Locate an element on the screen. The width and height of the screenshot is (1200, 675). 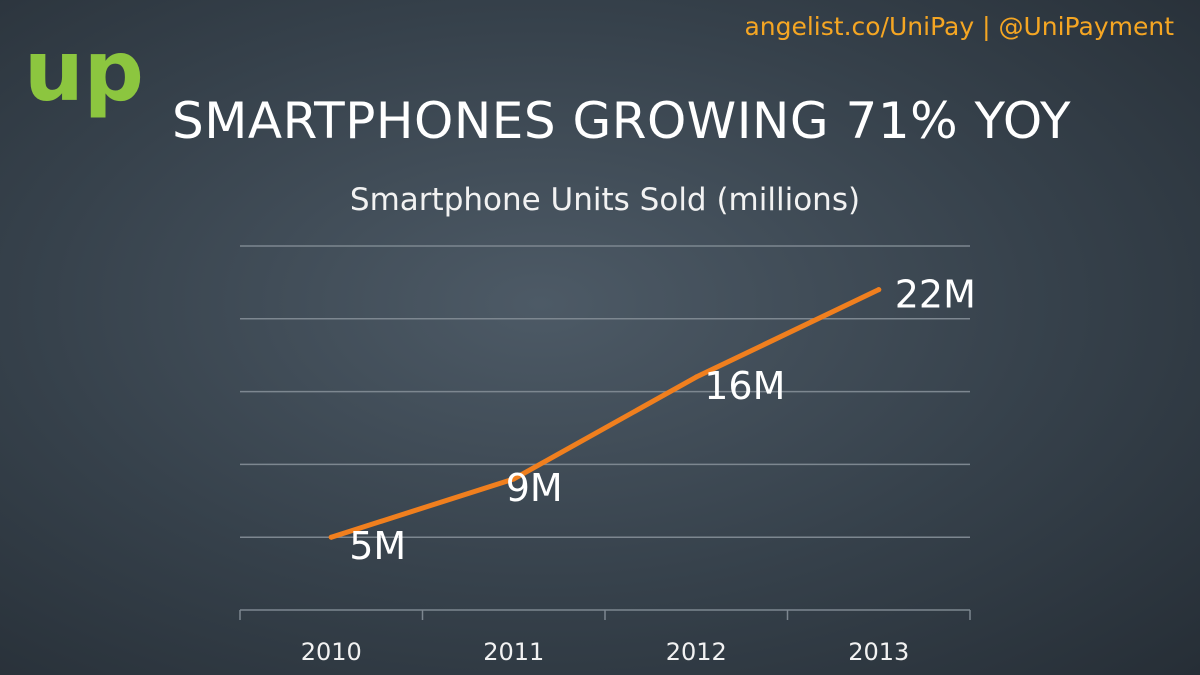
x-tick-label: 2012 is located at coordinates (696, 652).